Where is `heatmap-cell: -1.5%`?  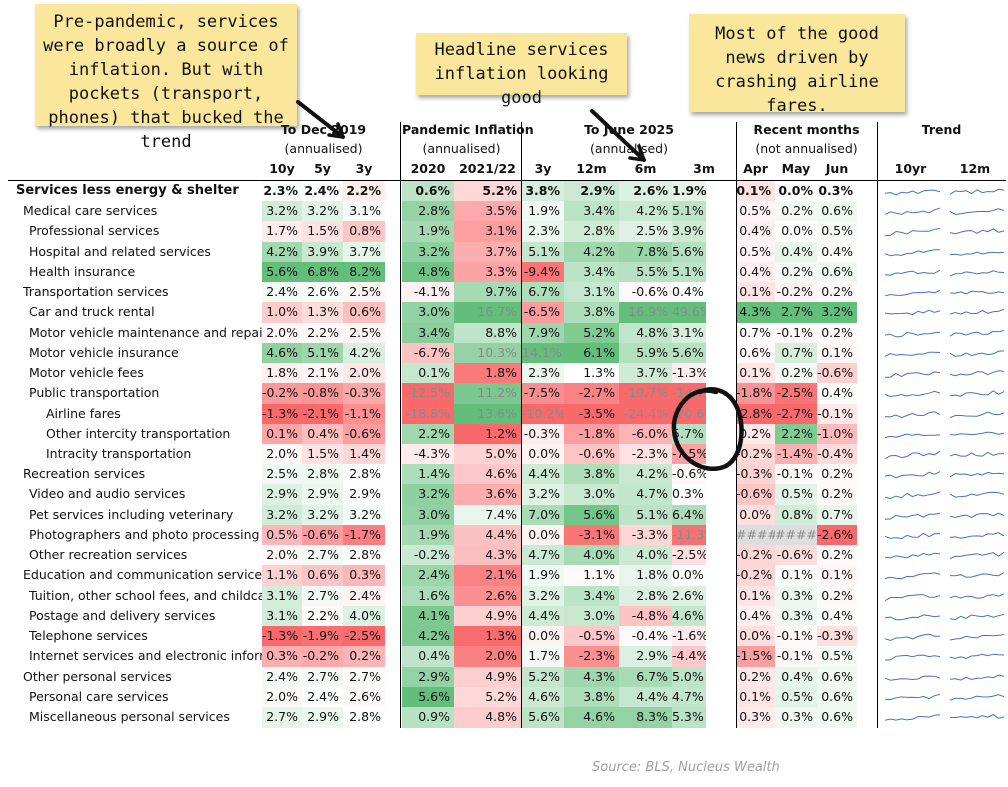 heatmap-cell: -1.5% is located at coordinates (755, 657).